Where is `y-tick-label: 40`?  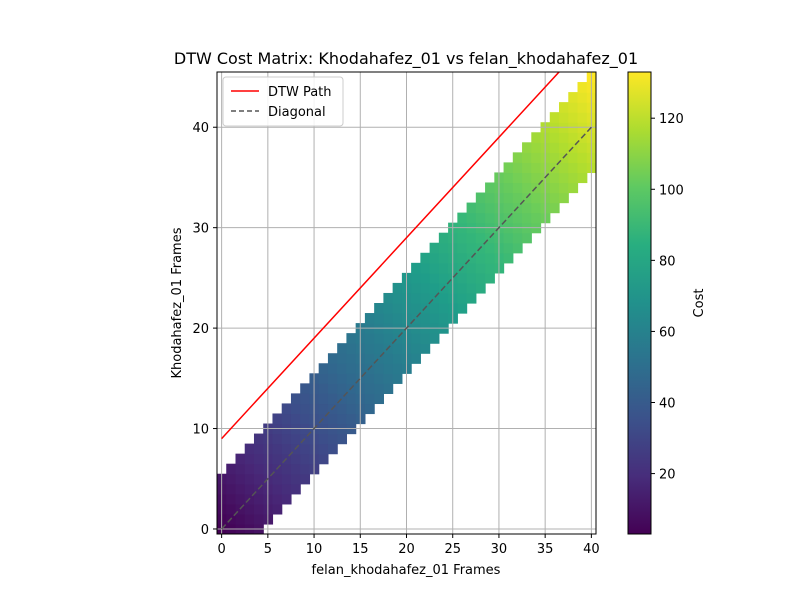
y-tick-label: 40 is located at coordinates (200, 128).